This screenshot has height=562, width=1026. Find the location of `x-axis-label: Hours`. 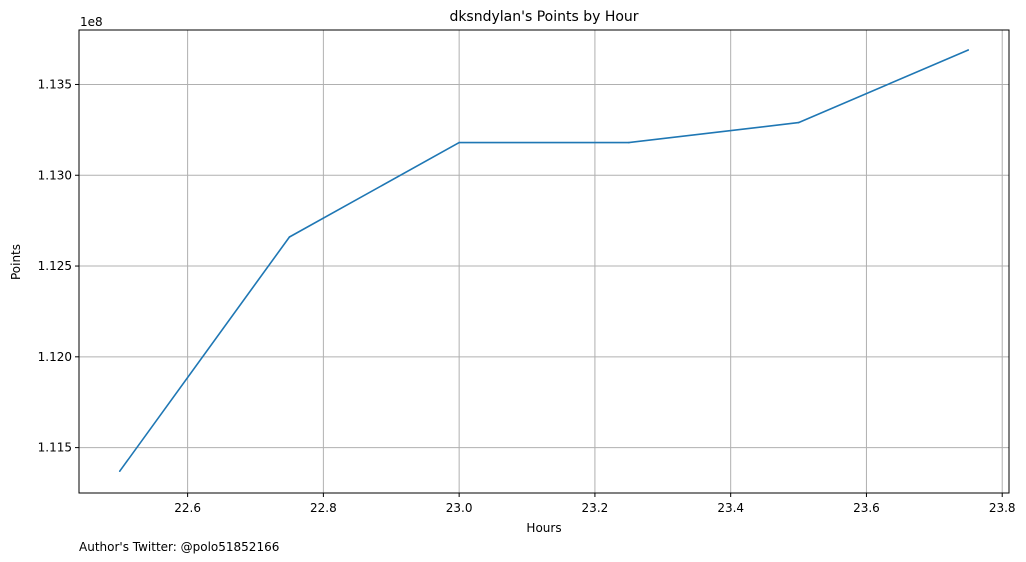

x-axis-label: Hours is located at coordinates (543, 528).